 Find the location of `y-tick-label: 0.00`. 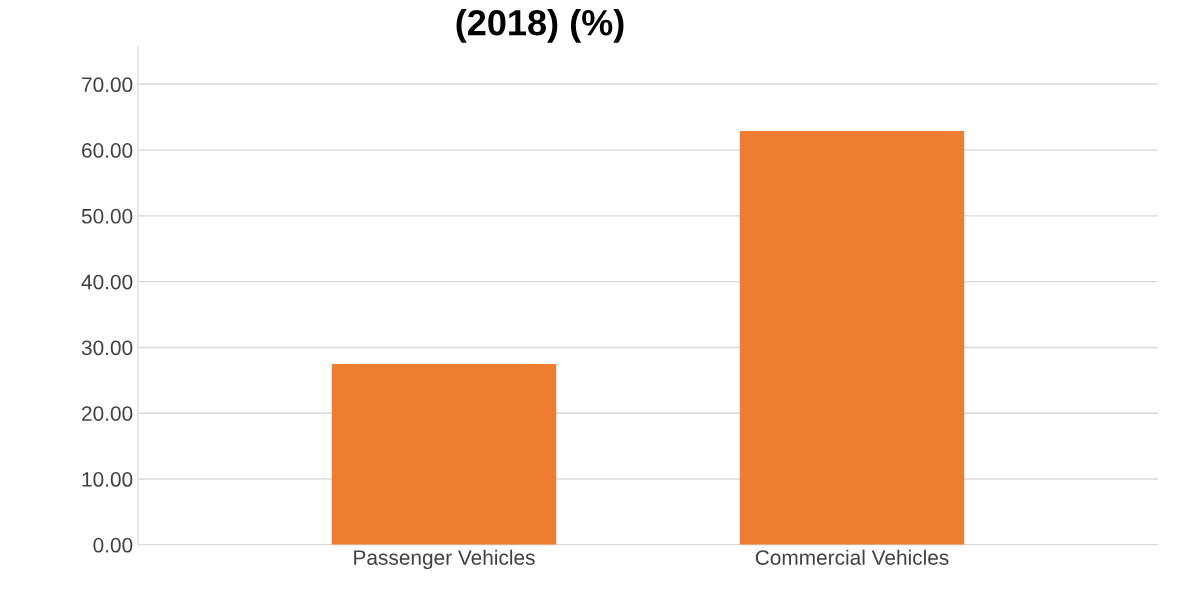

y-tick-label: 0.00 is located at coordinates (113, 545).